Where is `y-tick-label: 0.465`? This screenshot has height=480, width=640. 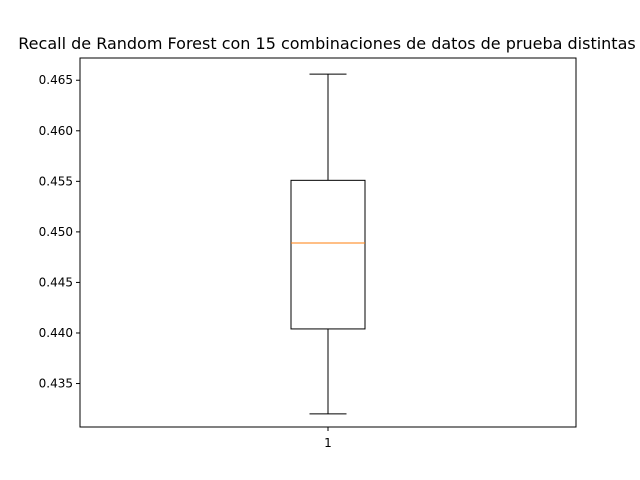 y-tick-label: 0.465 is located at coordinates (56, 80).